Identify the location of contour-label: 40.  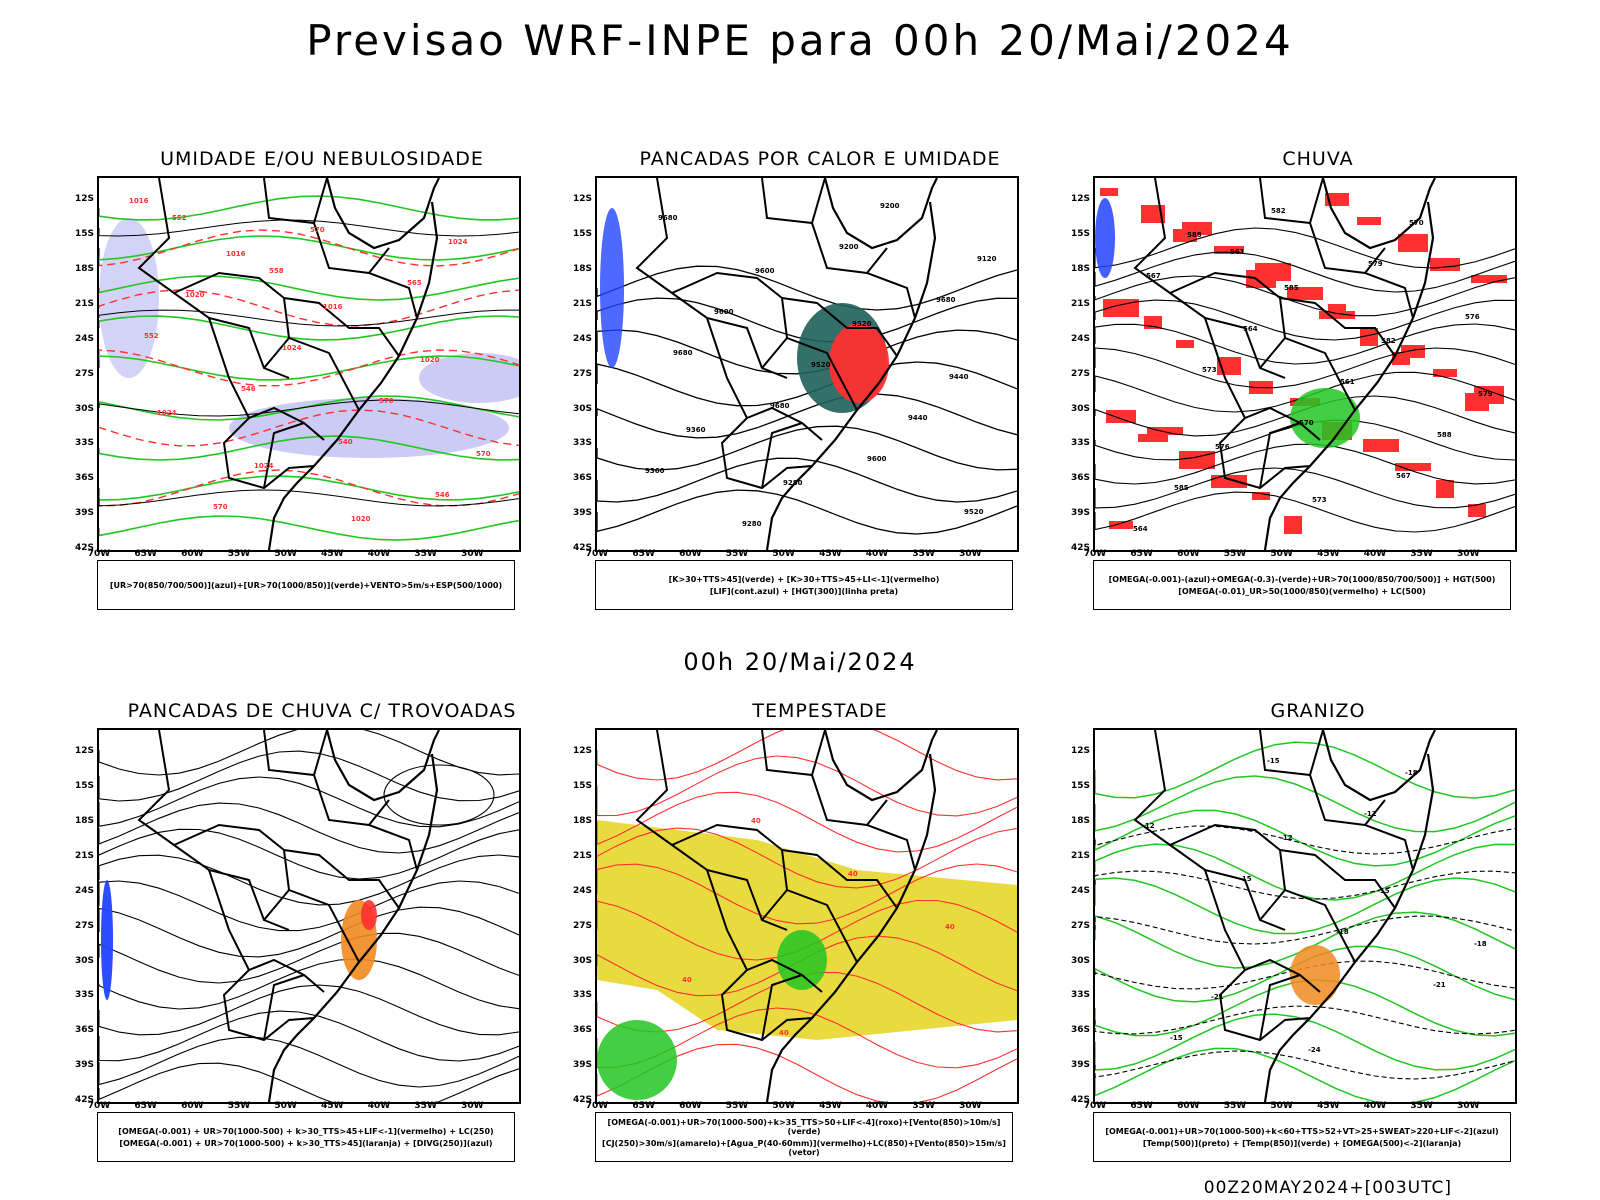
(687, 980).